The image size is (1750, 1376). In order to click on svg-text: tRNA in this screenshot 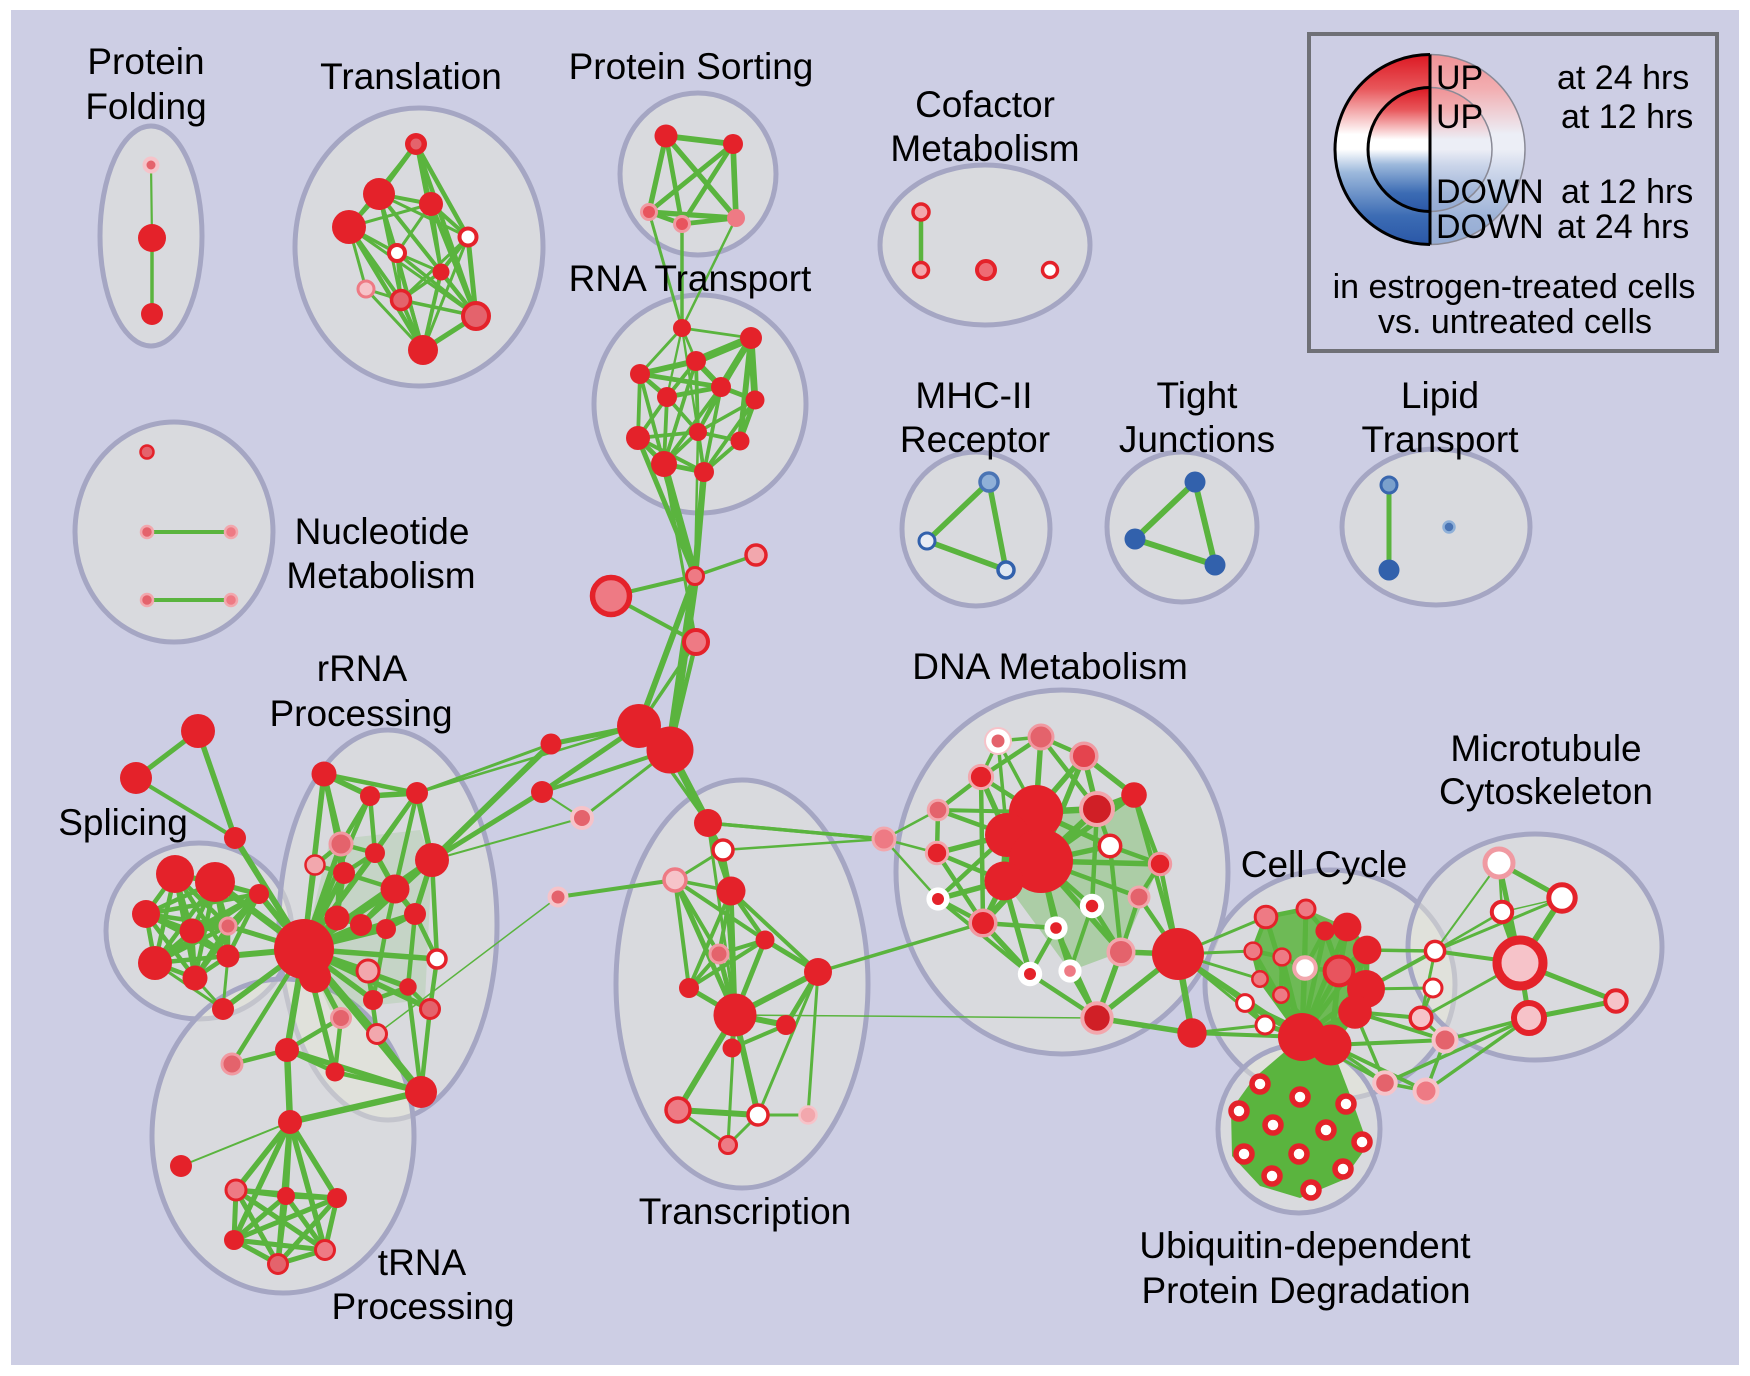, I will do `click(422, 1262)`.